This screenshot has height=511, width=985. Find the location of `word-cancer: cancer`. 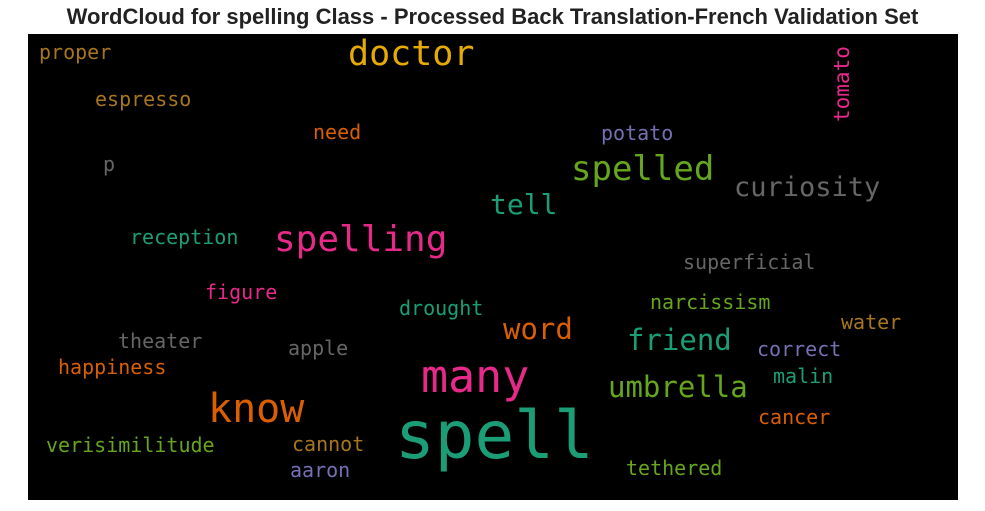

word-cancer: cancer is located at coordinates (794, 417).